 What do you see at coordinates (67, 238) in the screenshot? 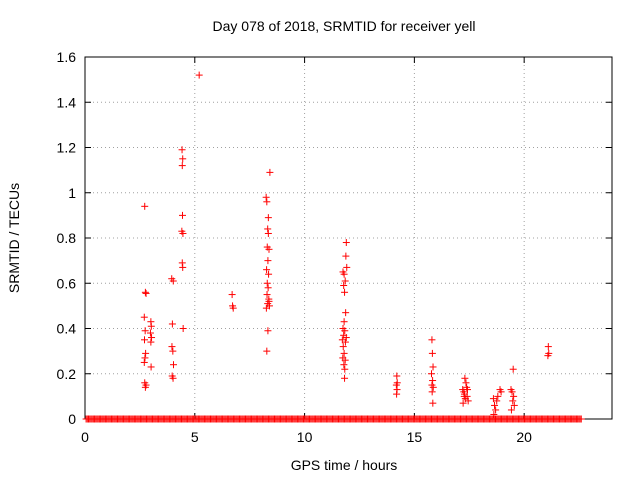
I see `y-tick-label: 0.8` at bounding box center [67, 238].